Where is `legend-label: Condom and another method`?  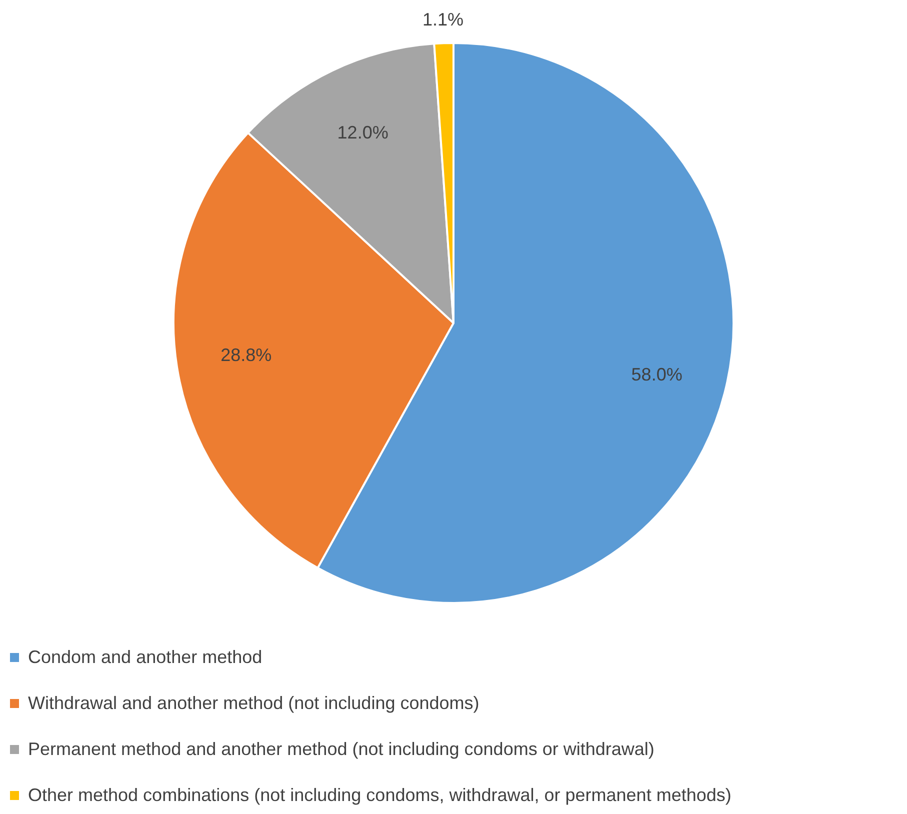 legend-label: Condom and another method is located at coordinates (145, 657).